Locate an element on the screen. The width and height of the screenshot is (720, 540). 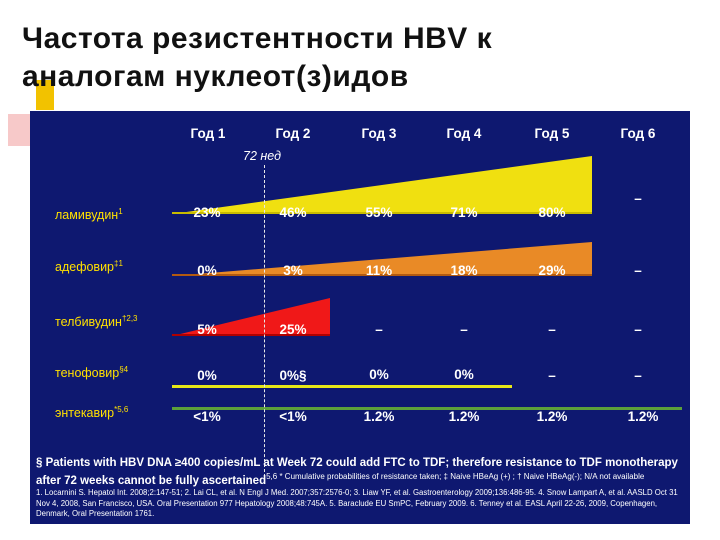
tenofovir-value-y3: 0% is located at coordinates (379, 374).